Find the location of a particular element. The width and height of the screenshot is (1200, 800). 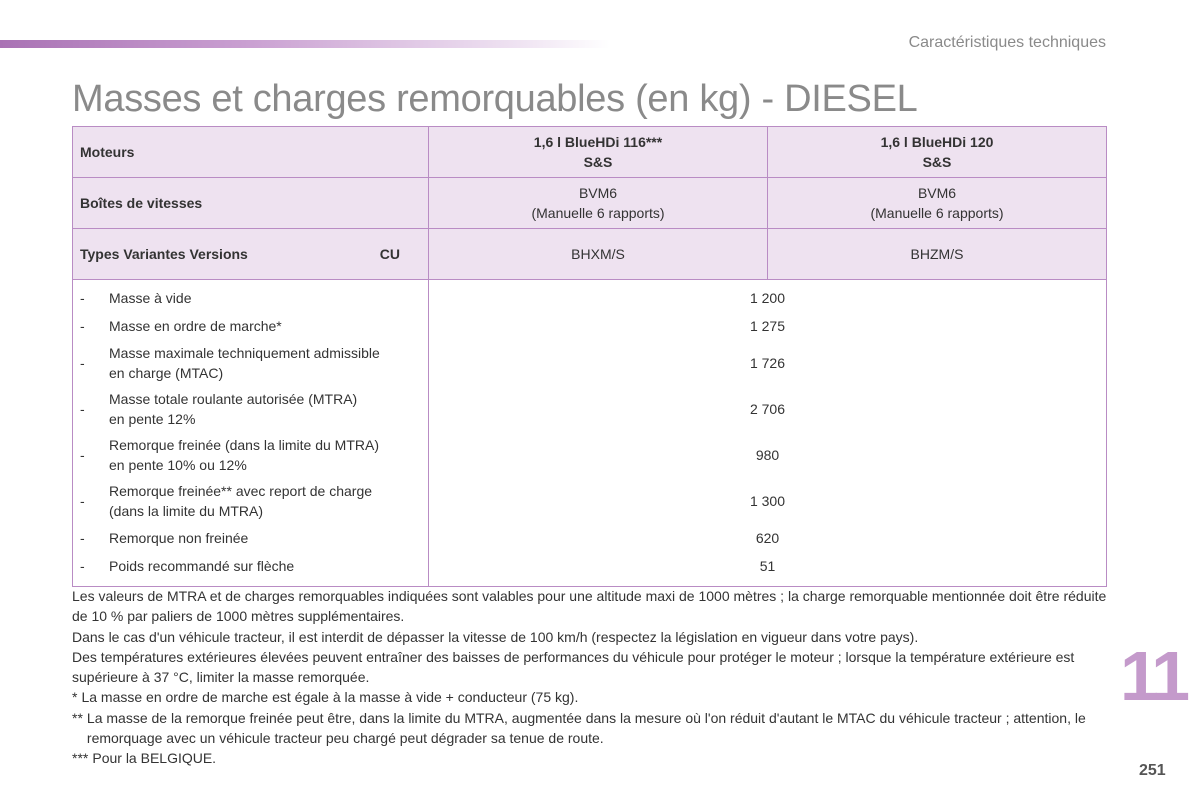

engine2-line1: 1,6 l BlueHDi 120 is located at coordinates (937, 142).